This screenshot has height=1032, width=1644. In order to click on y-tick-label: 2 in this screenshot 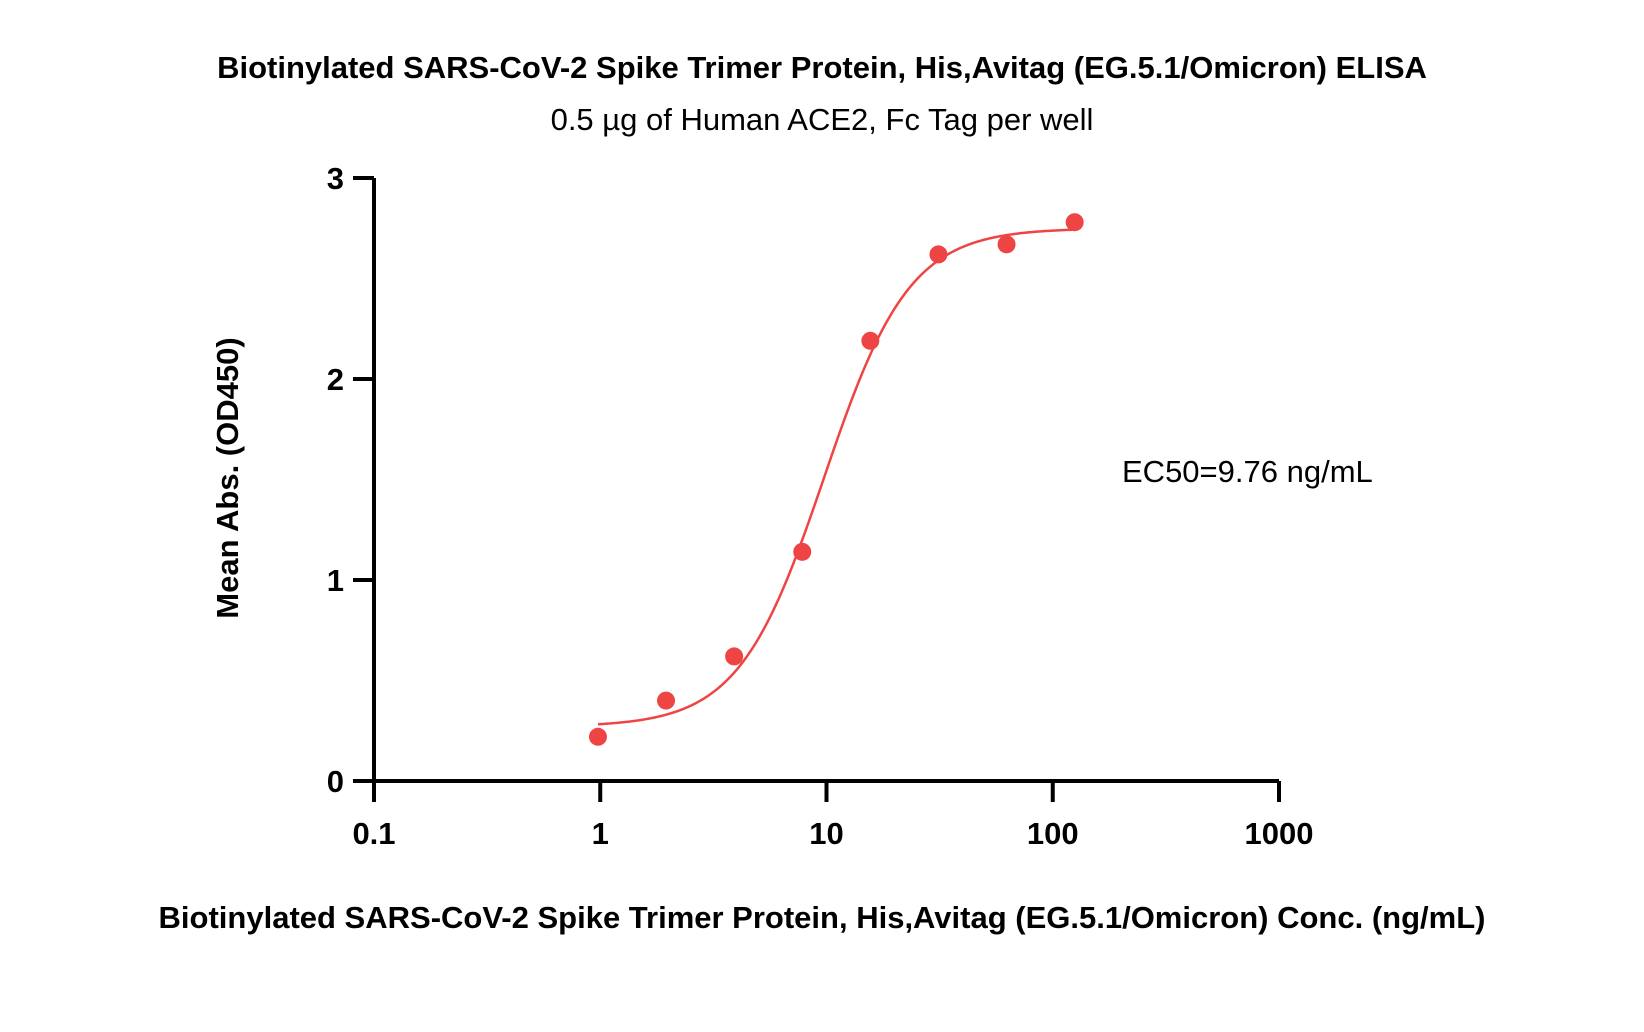, I will do `click(335, 379)`.